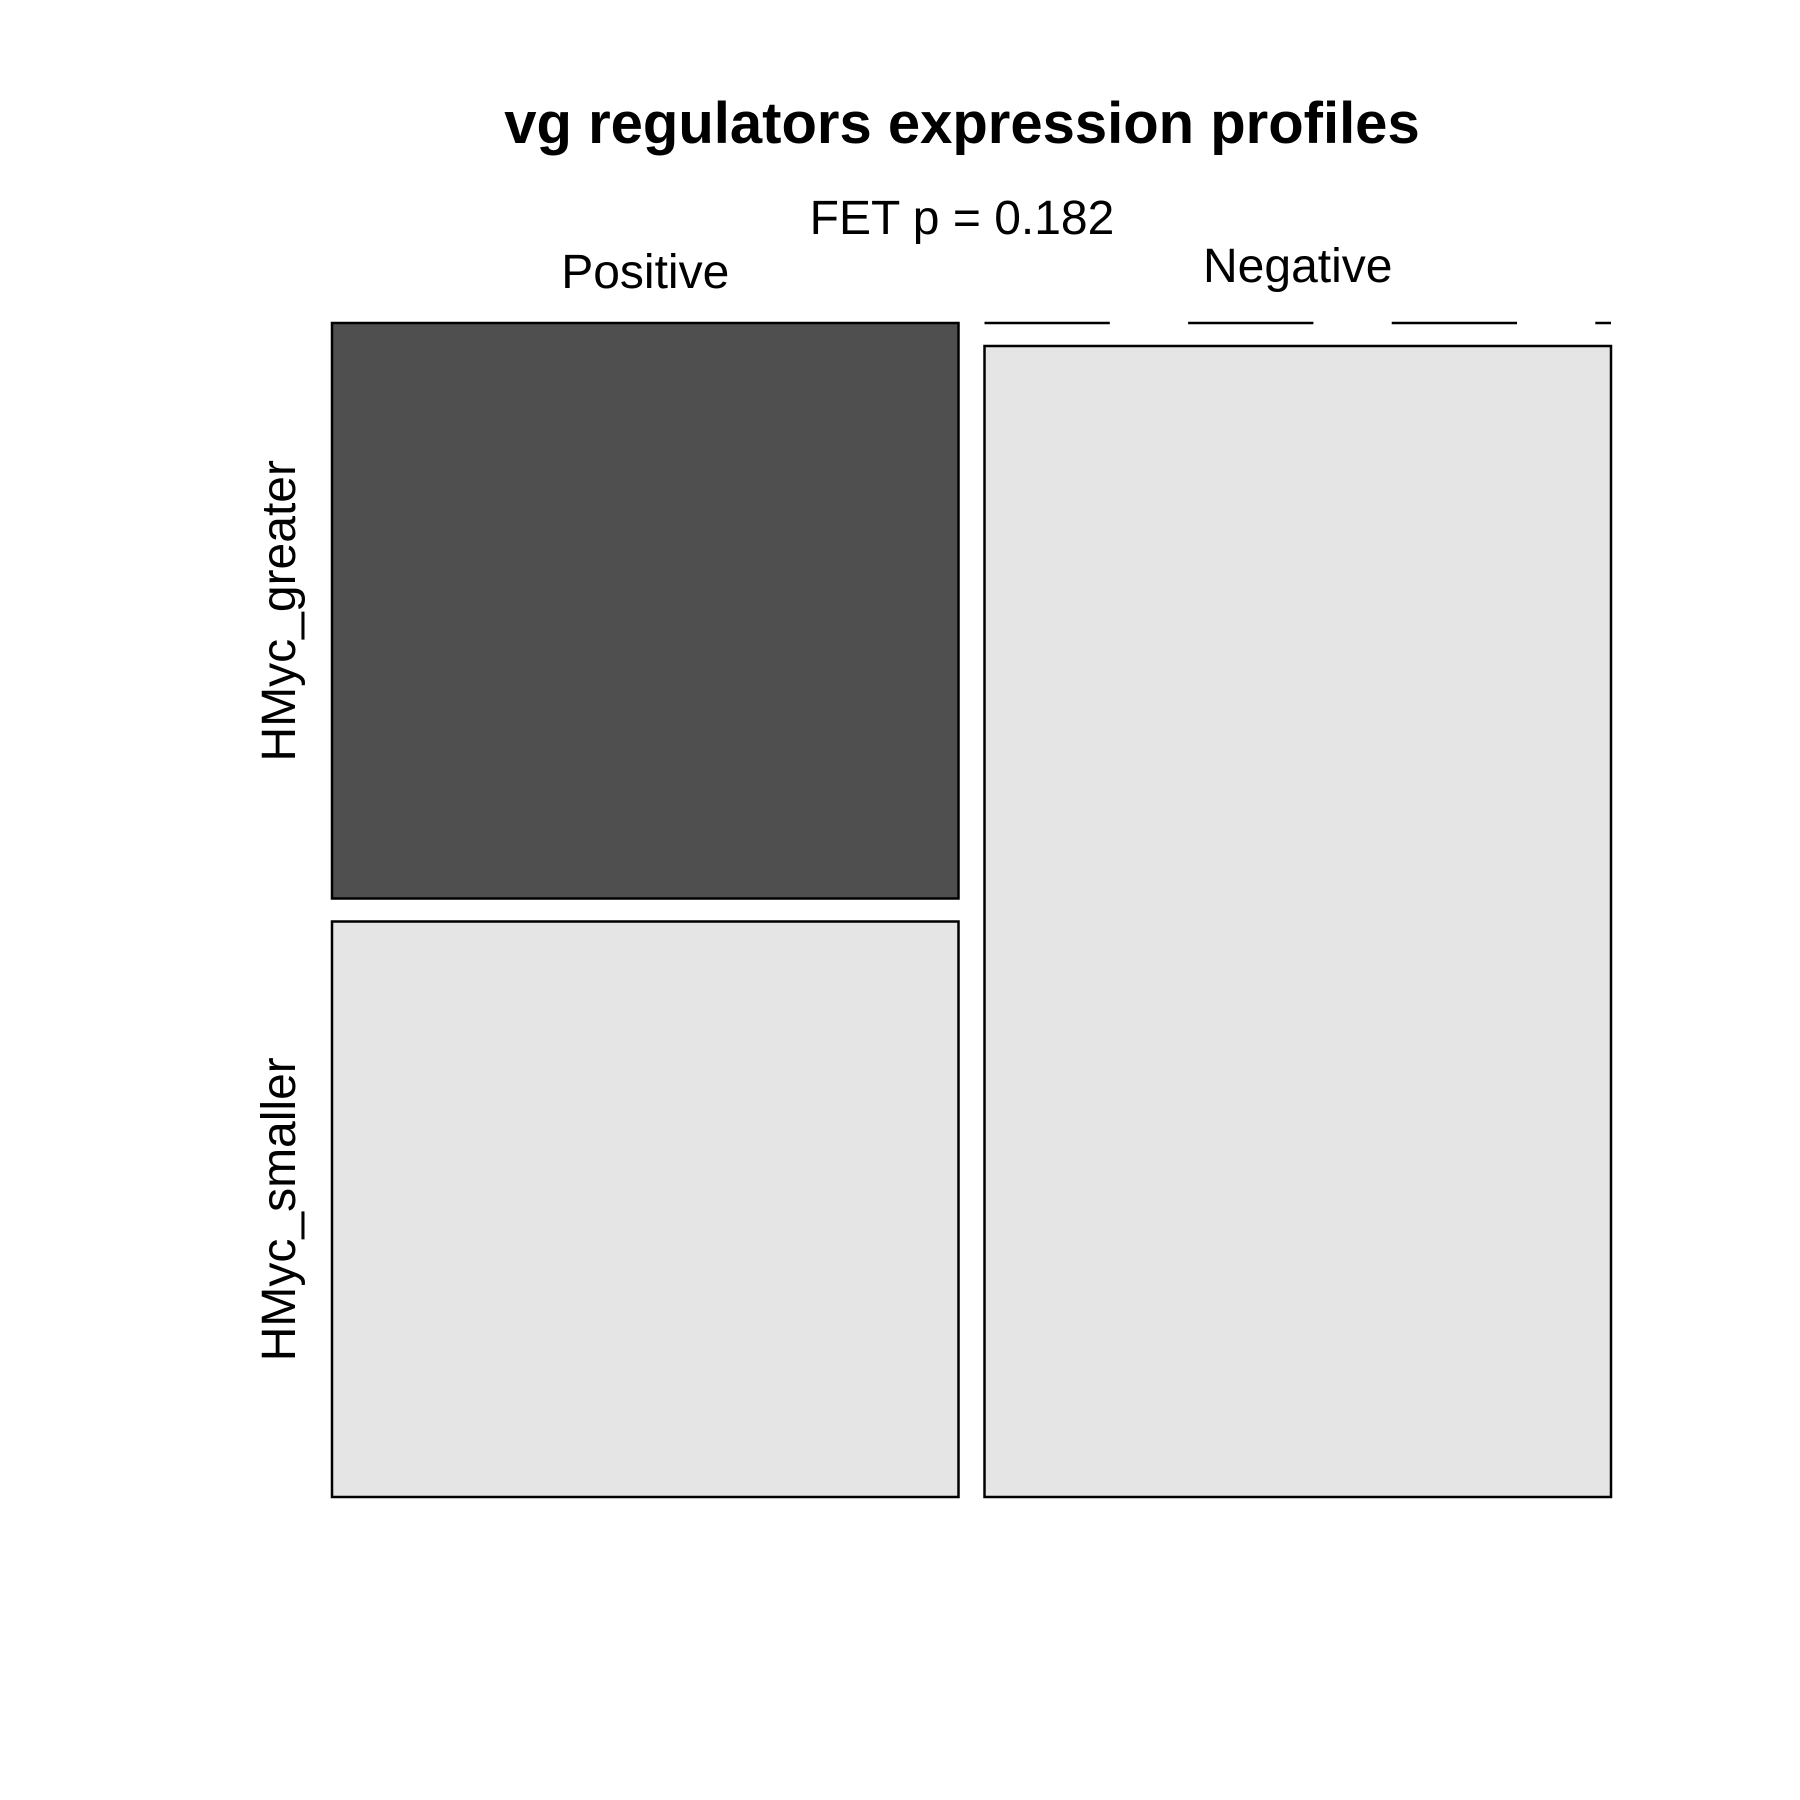 The image size is (1800, 1800). What do you see at coordinates (1297, 266) in the screenshot?
I see `column-label-negative: Negative` at bounding box center [1297, 266].